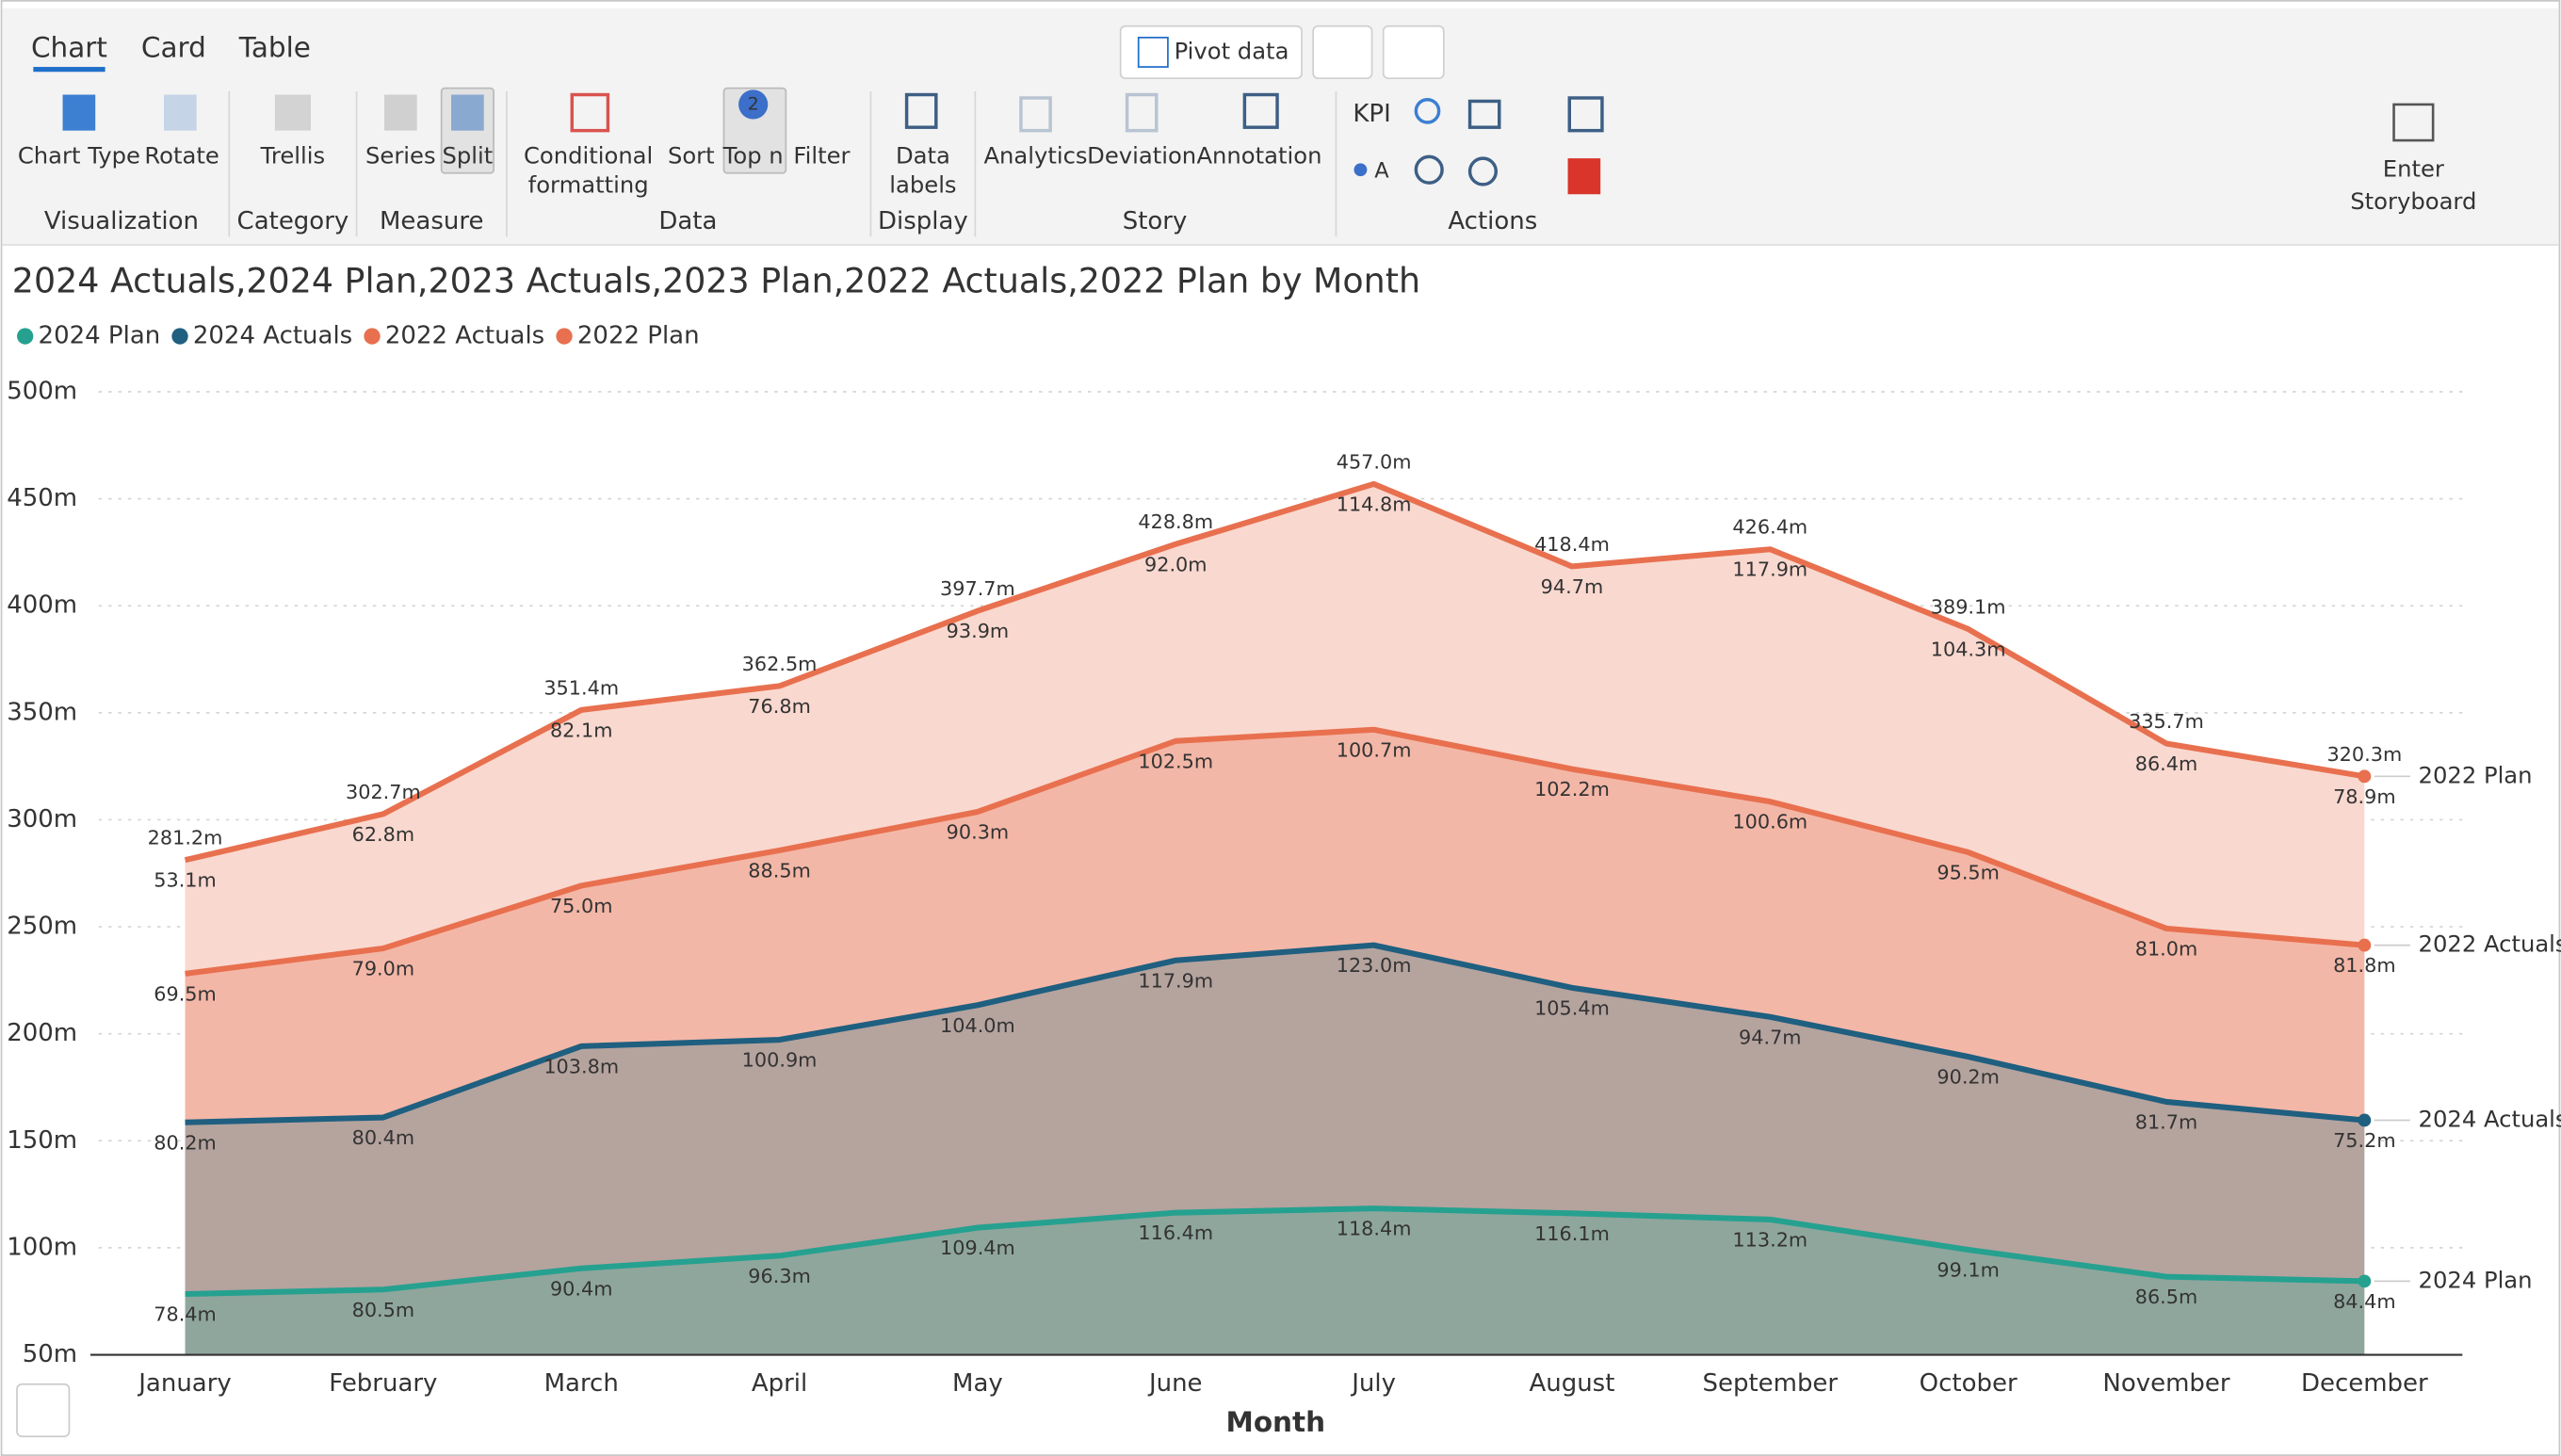  Describe the element at coordinates (2413, 201) in the screenshot. I see `ribbon-button-label: Storyboard` at that location.